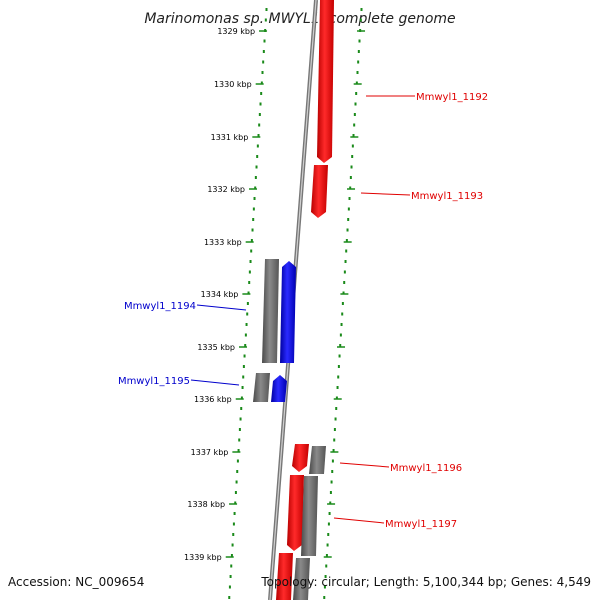 The width and height of the screenshot is (600, 600). Describe the element at coordinates (236, 31) in the screenshot. I see `scale-tick-label: 1329 kbp` at that location.